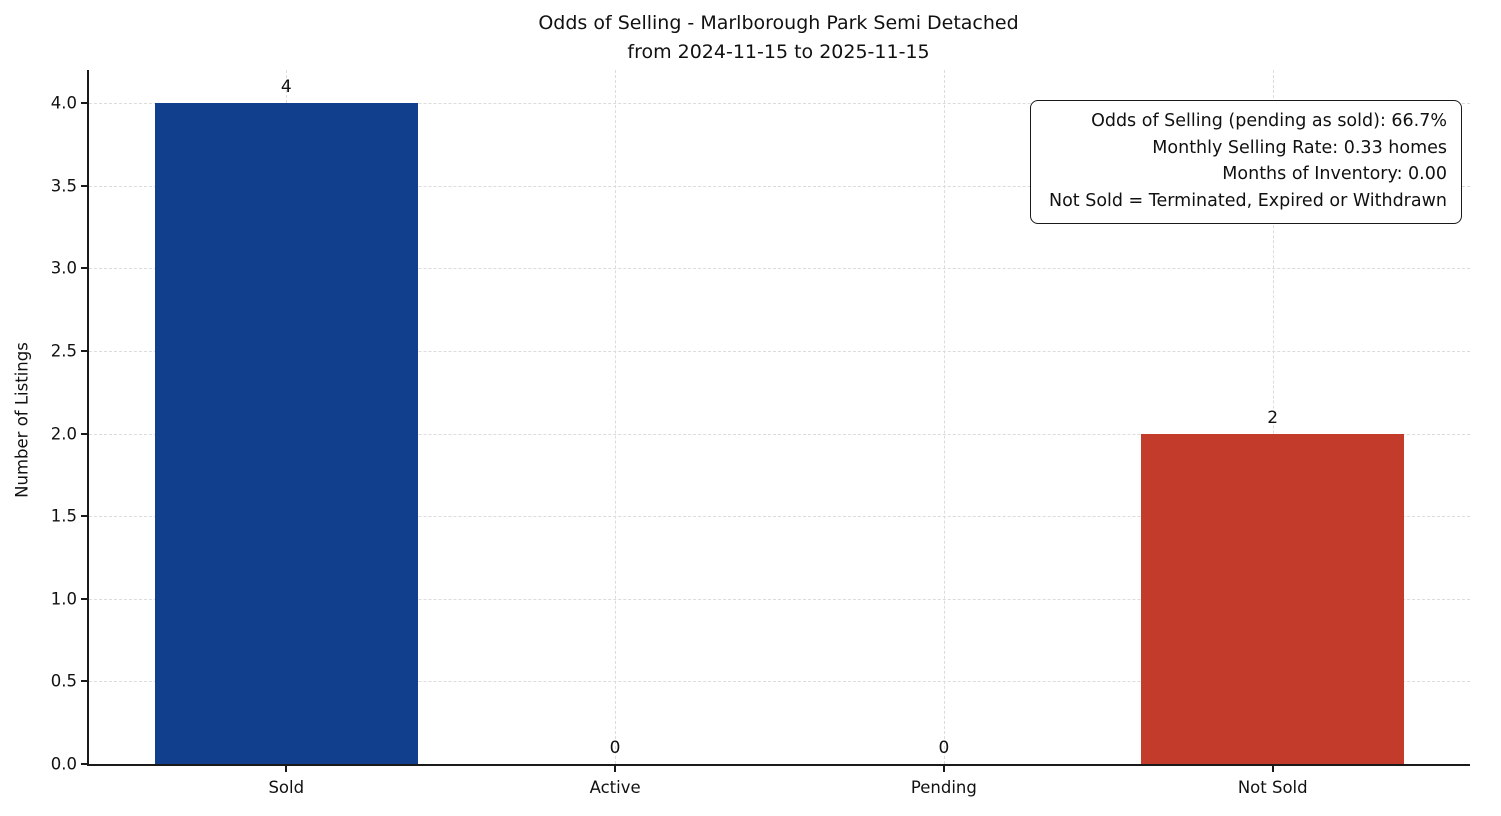  I want to click on annotation-line-inventory: Months of Inventory: 0.00, so click(1334, 174).